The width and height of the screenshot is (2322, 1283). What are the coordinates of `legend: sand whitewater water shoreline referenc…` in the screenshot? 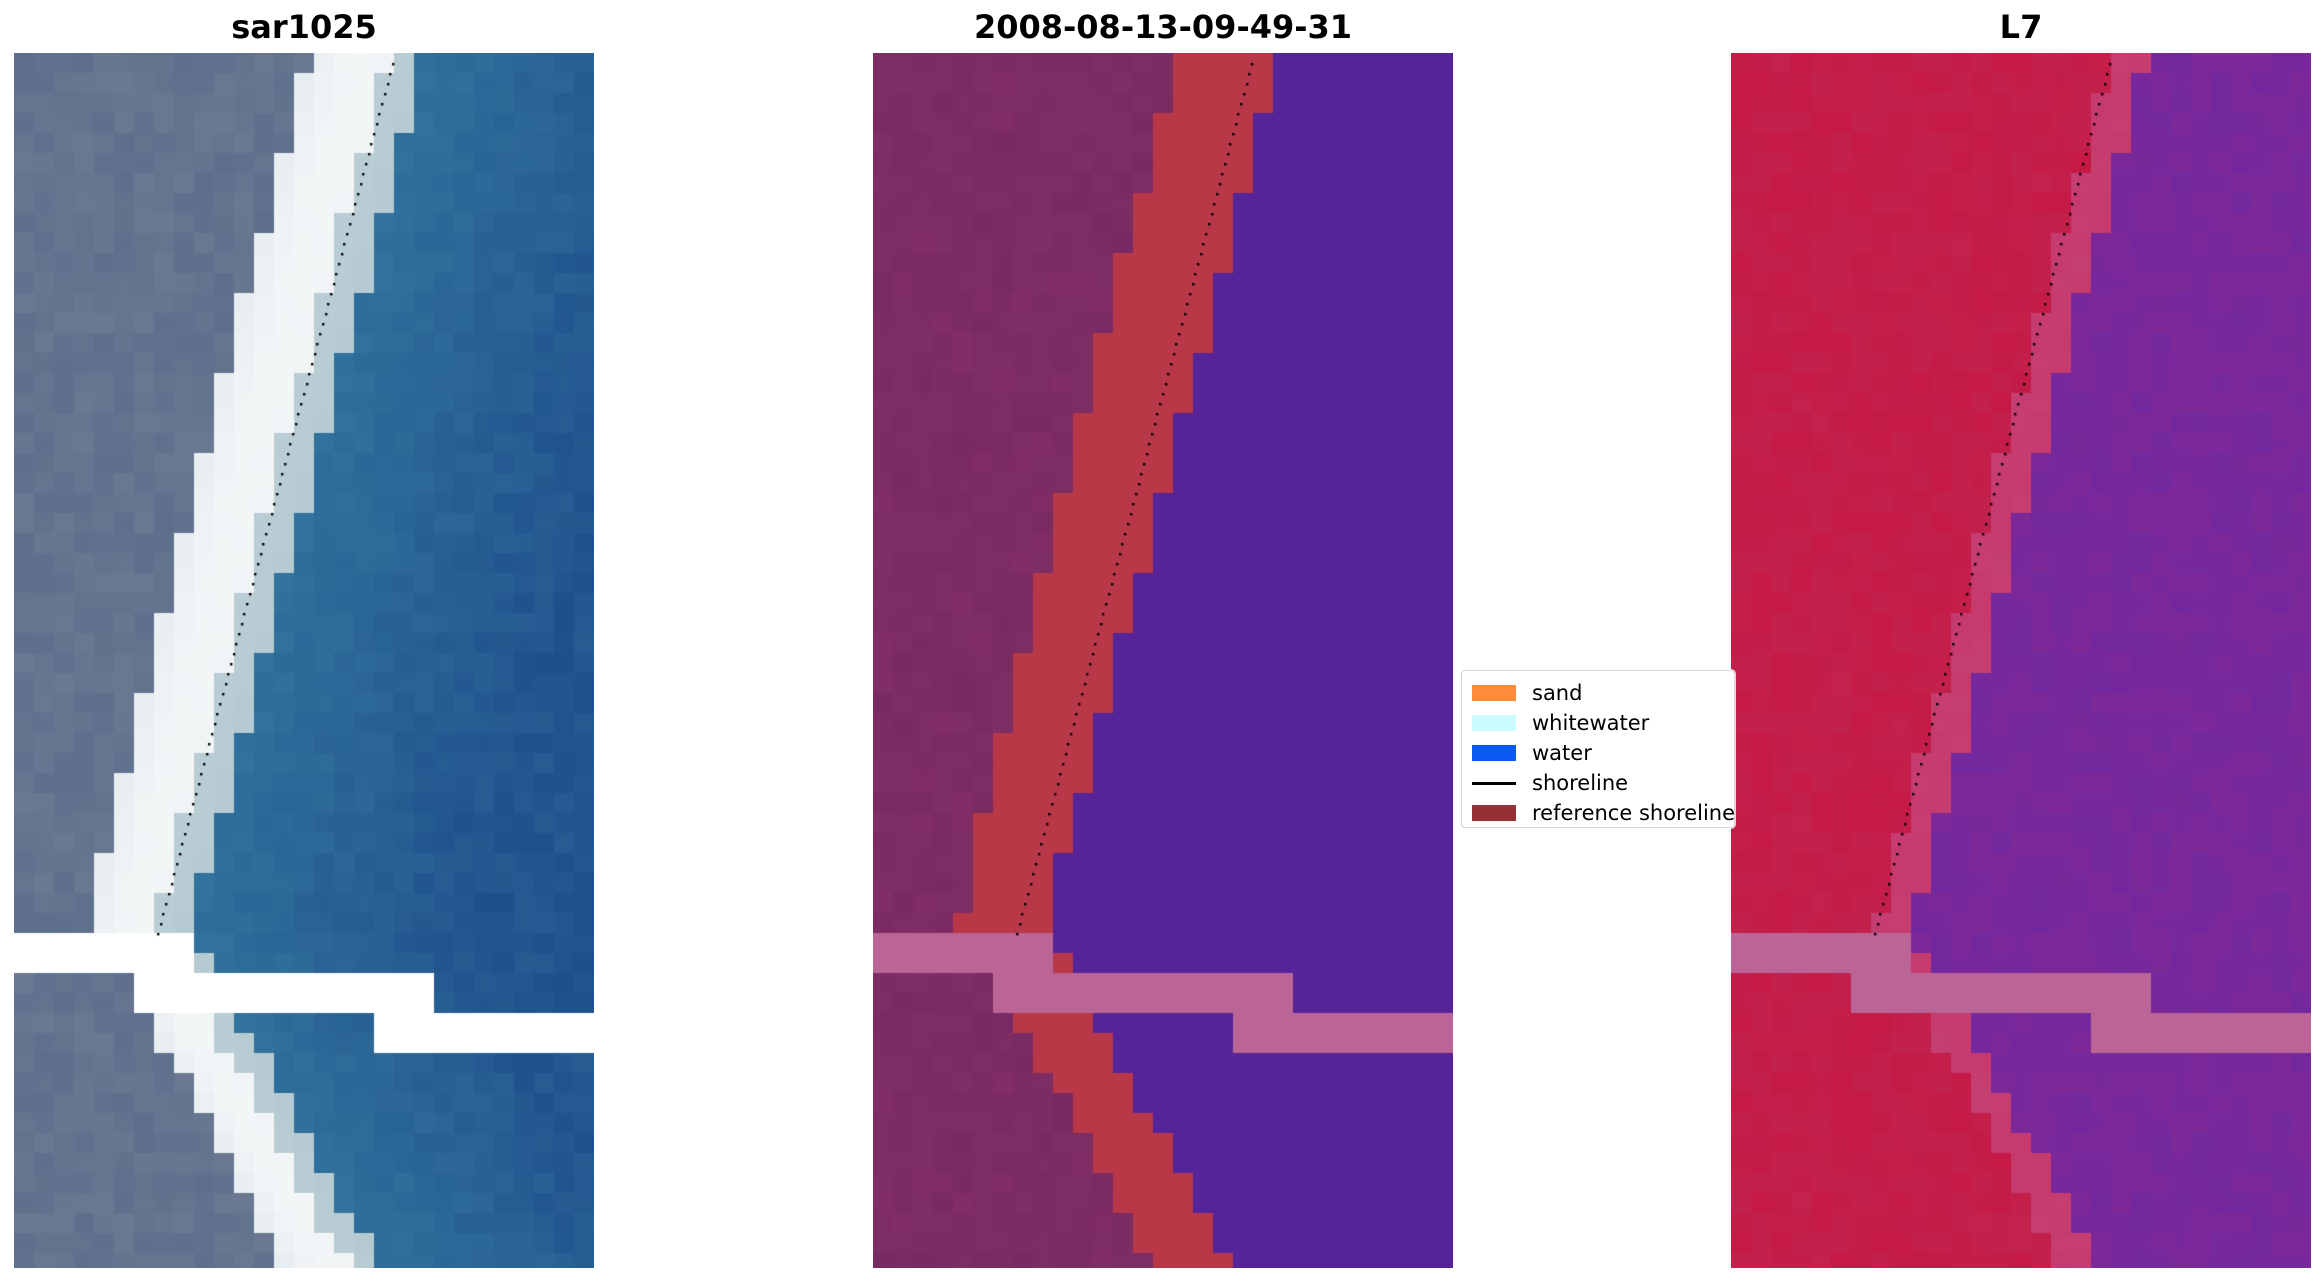 It's located at (1598, 749).